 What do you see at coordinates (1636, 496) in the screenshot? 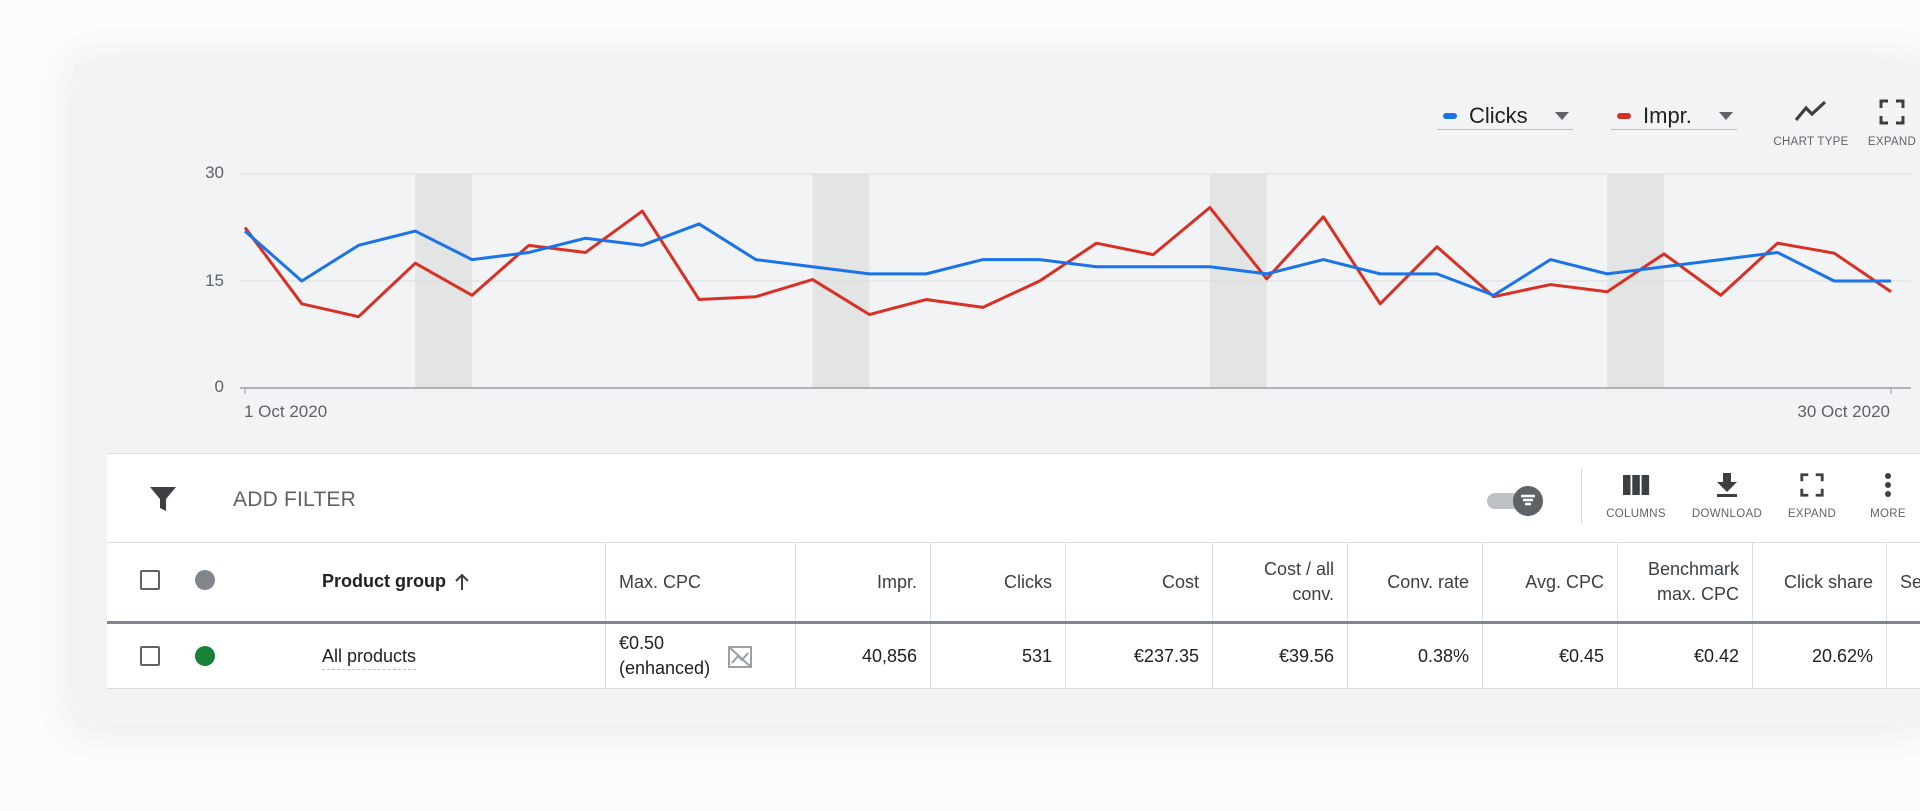
I see `columns-button: COLUMNS` at bounding box center [1636, 496].